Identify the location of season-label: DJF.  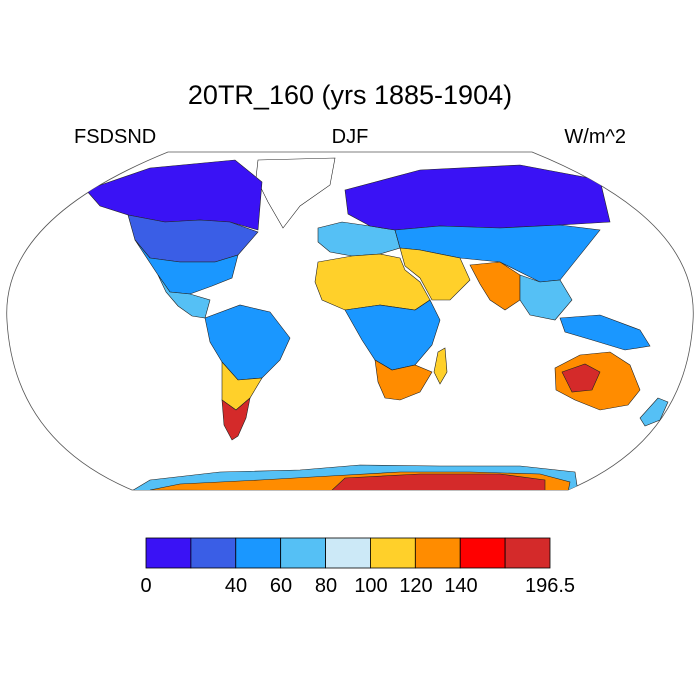
(350, 137).